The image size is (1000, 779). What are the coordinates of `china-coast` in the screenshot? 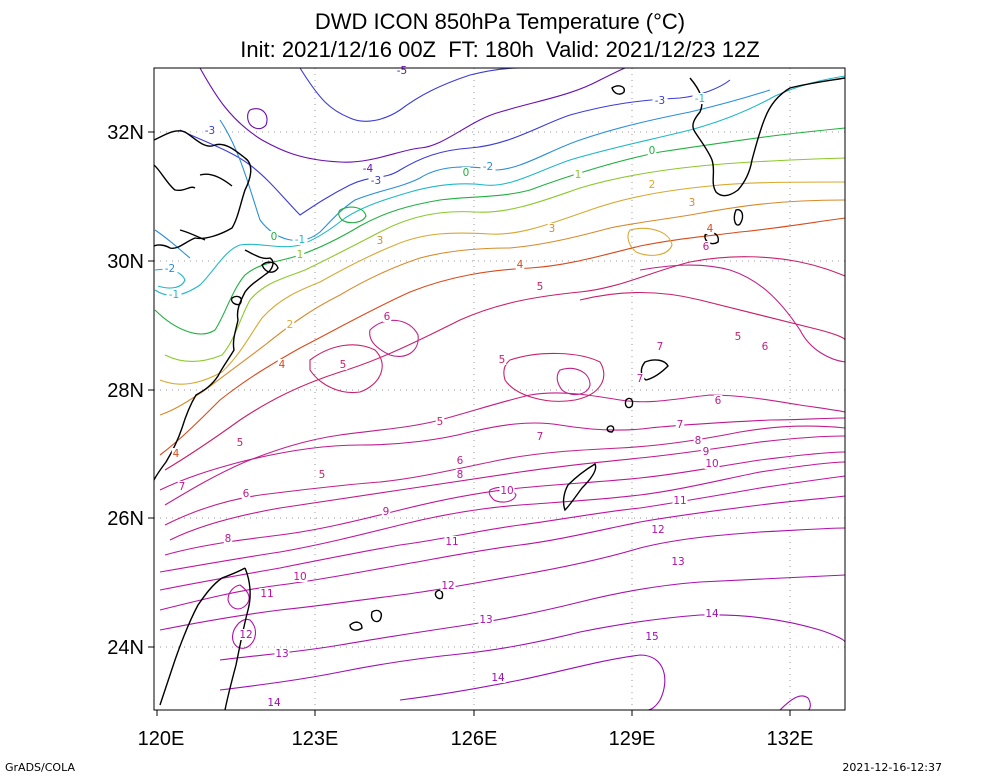 It's located at (214, 305).